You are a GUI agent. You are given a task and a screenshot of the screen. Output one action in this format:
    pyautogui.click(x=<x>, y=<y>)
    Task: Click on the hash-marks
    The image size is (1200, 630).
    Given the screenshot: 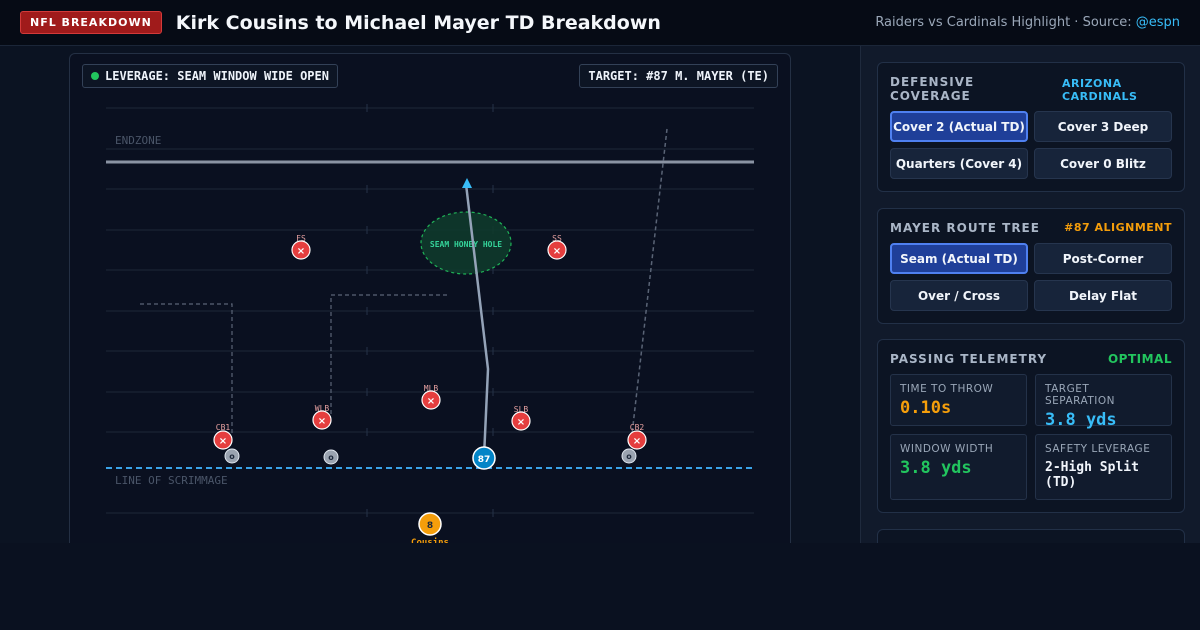 What is the action you would take?
    pyautogui.click(x=430, y=310)
    